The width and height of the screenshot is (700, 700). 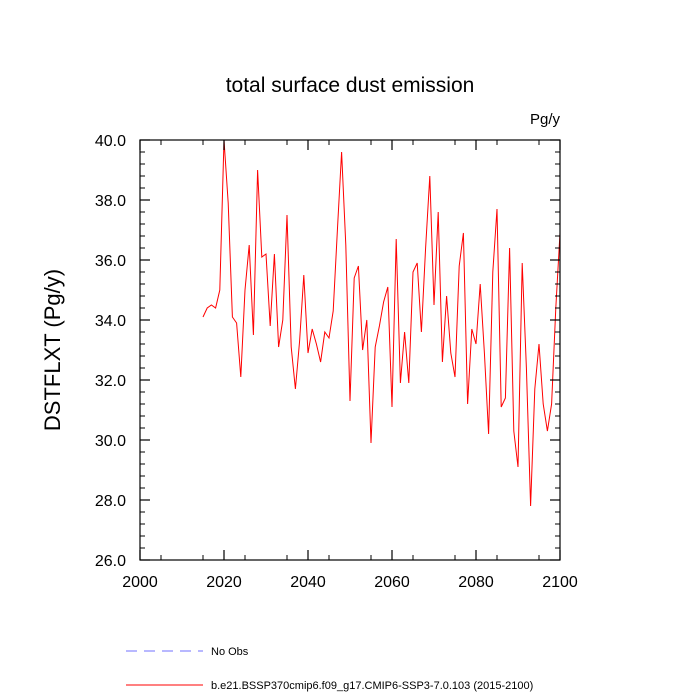 I want to click on y-tick-label: 28.0, so click(x=110, y=501).